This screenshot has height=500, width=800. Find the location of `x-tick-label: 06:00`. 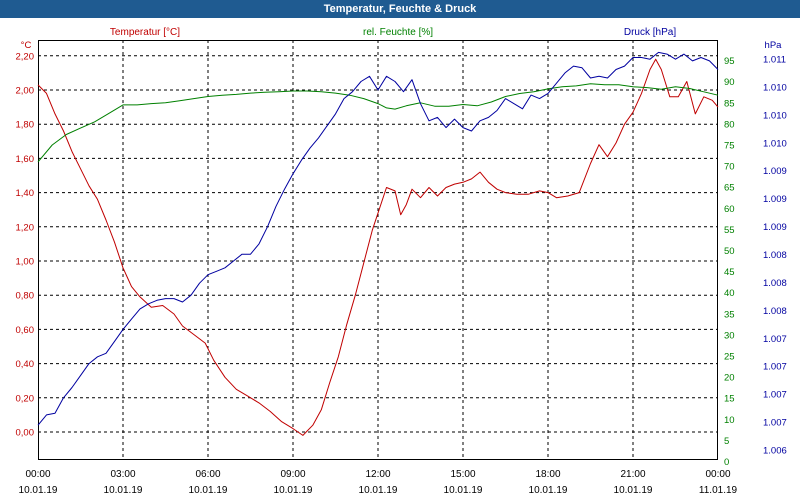

x-tick-label: 06:00 is located at coordinates (207, 474).